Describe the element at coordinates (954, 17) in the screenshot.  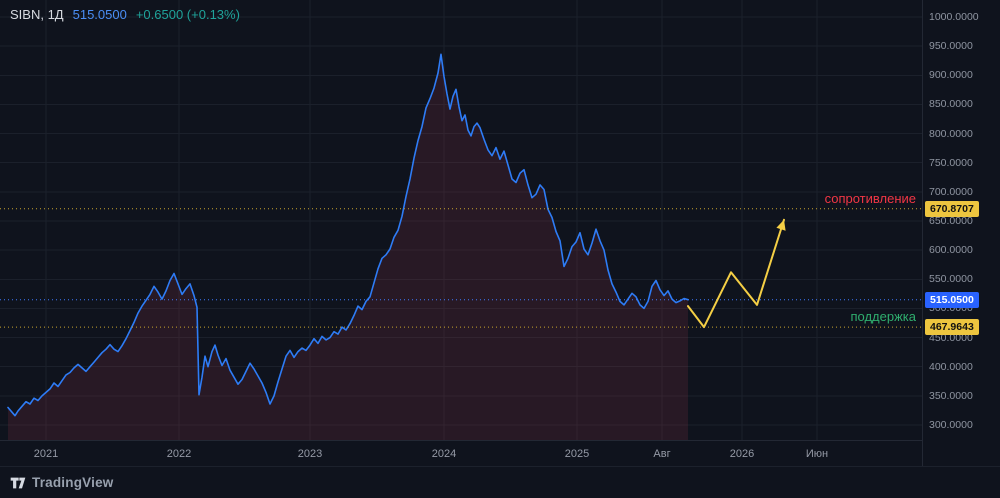
I see `price-tick-label: 1000.0000` at that location.